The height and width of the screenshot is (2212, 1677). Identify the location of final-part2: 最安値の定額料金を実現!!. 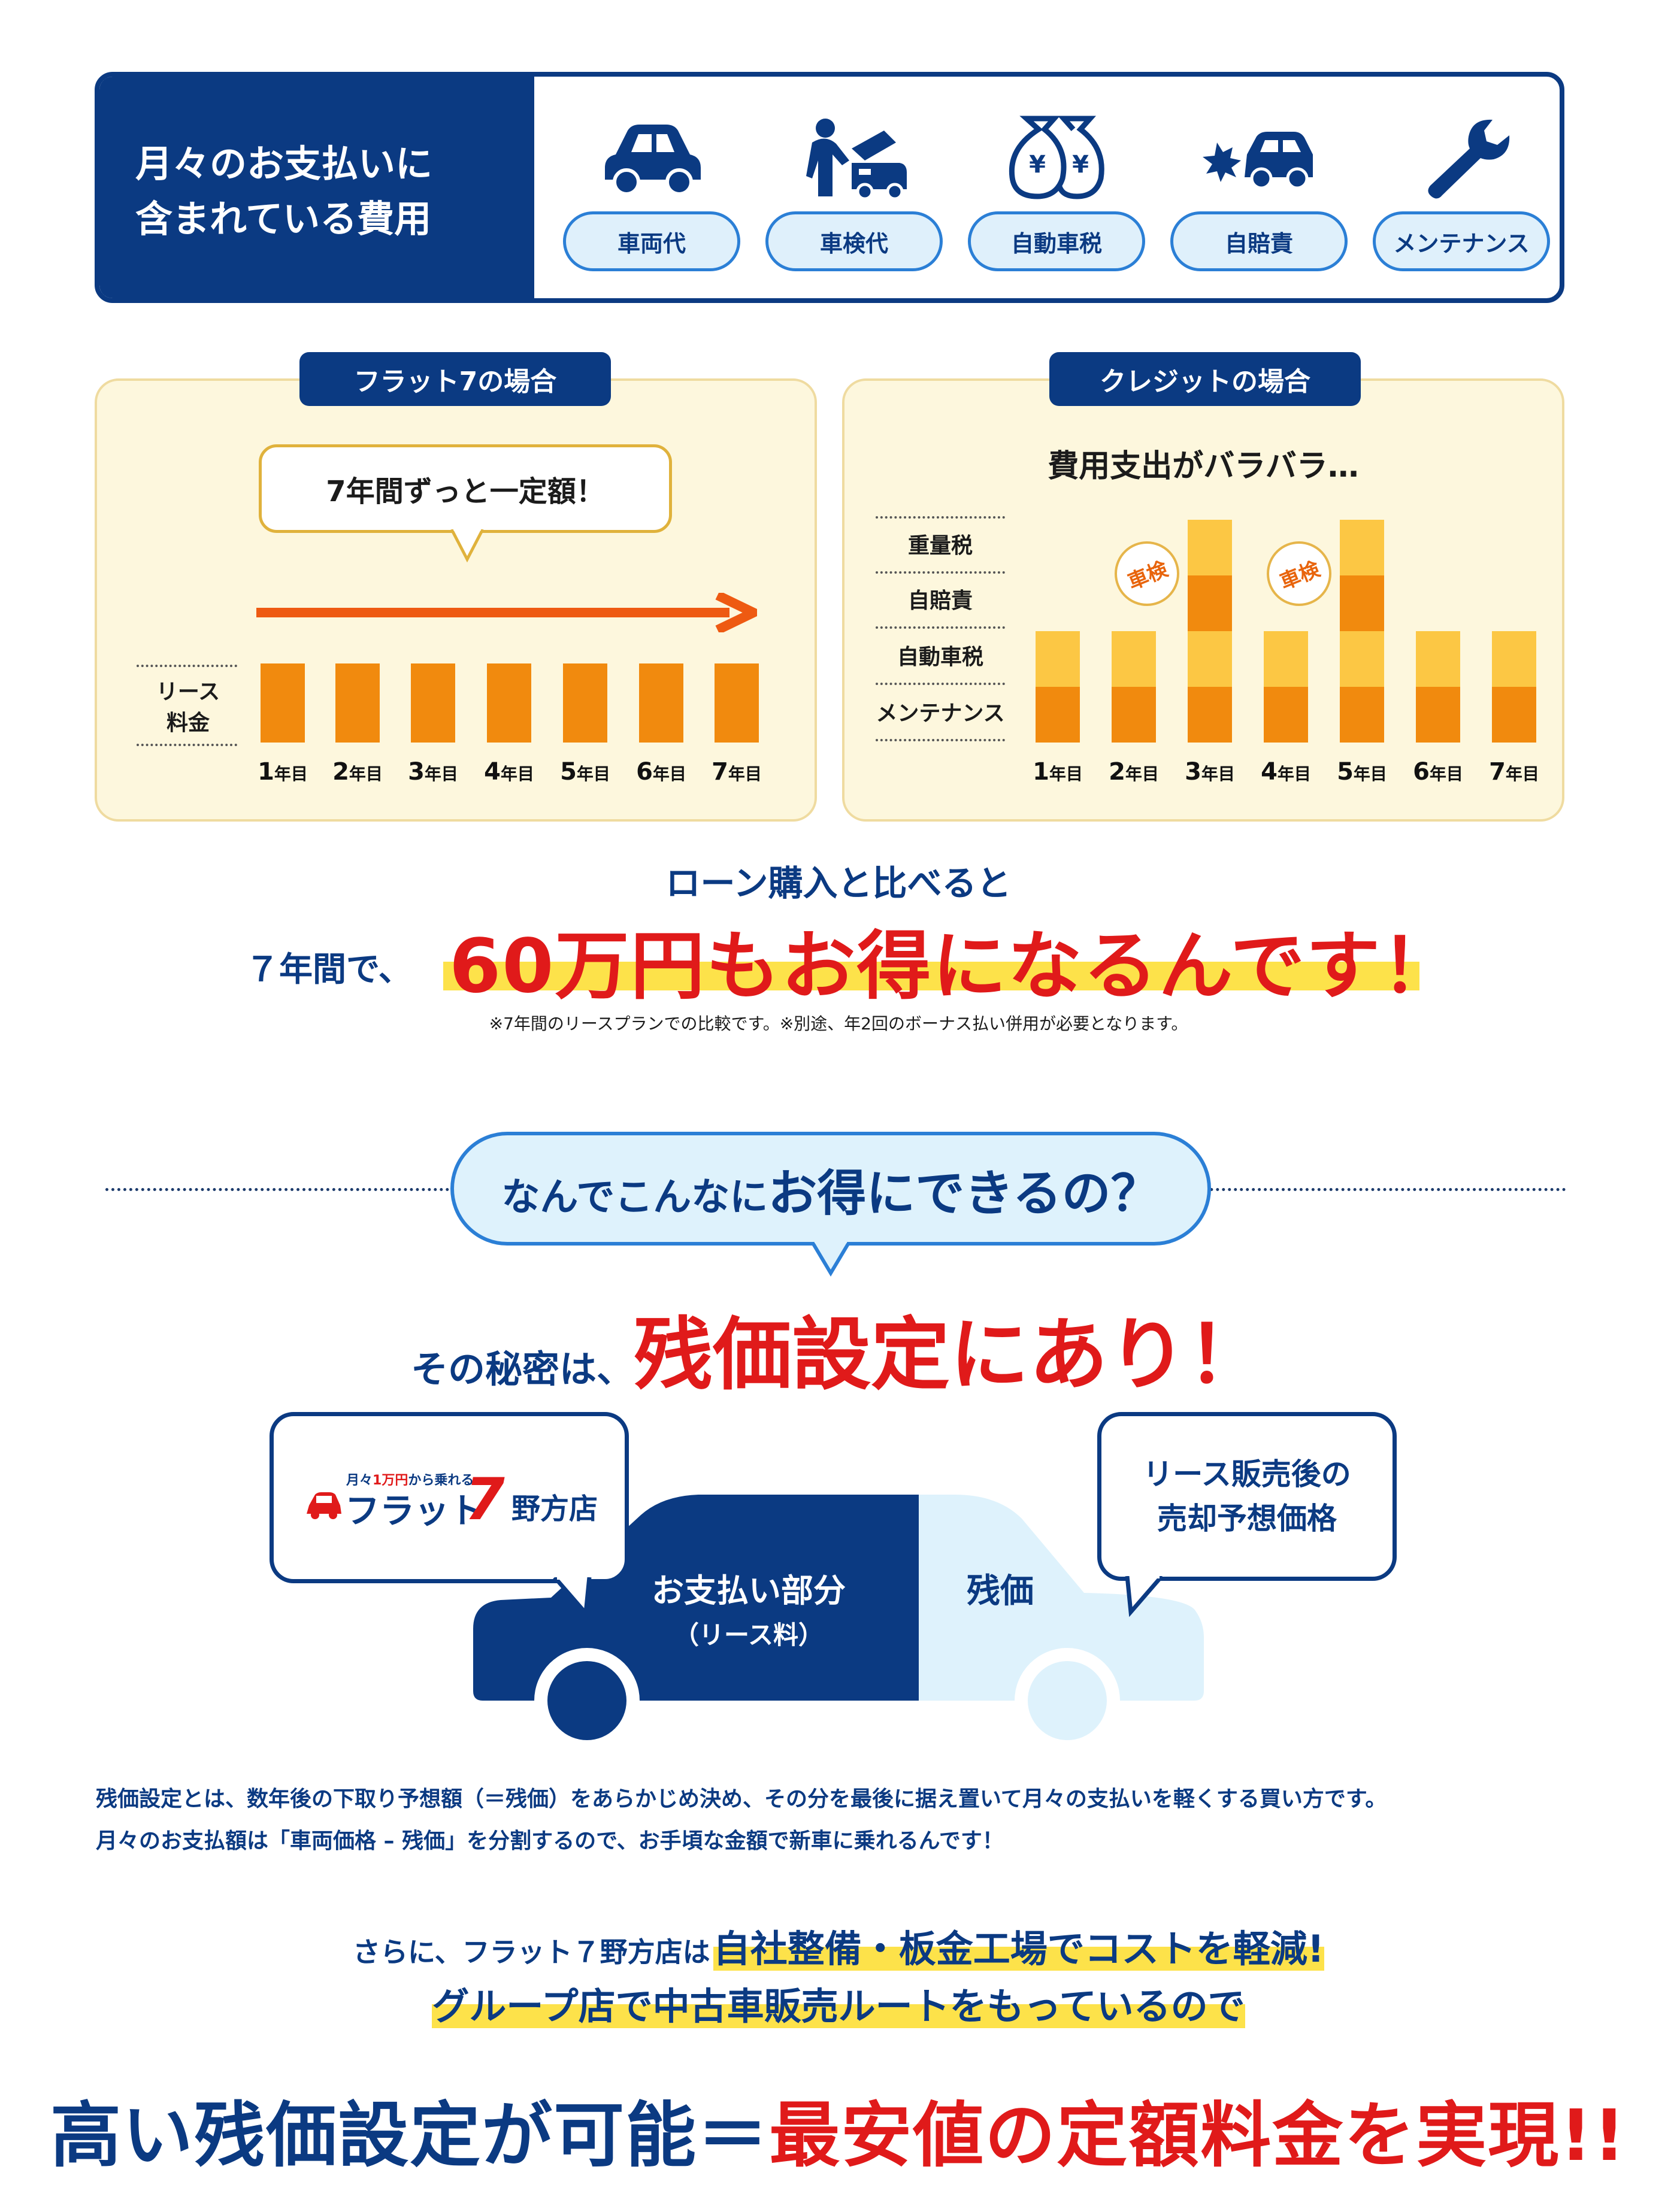
(1198, 2135).